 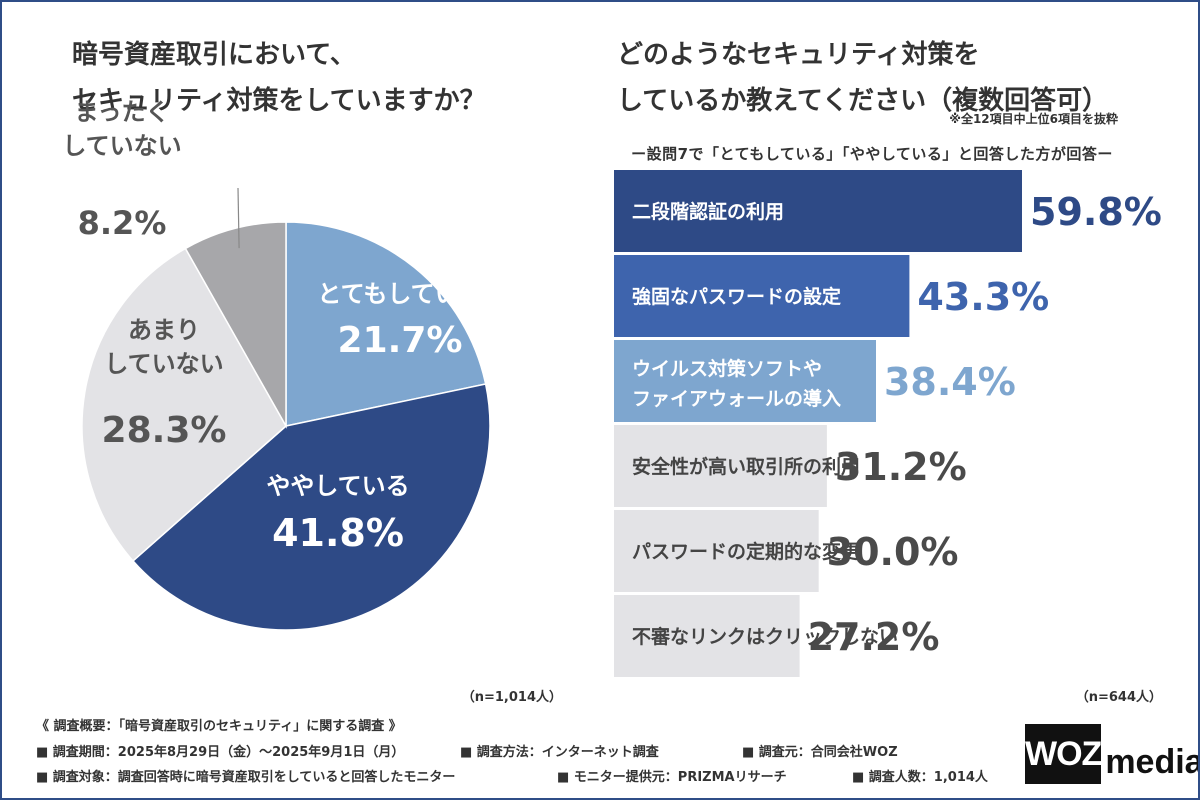 What do you see at coordinates (746, 466) in the screenshot?
I see `bar-label: 安全性が高い取引所の利用` at bounding box center [746, 466].